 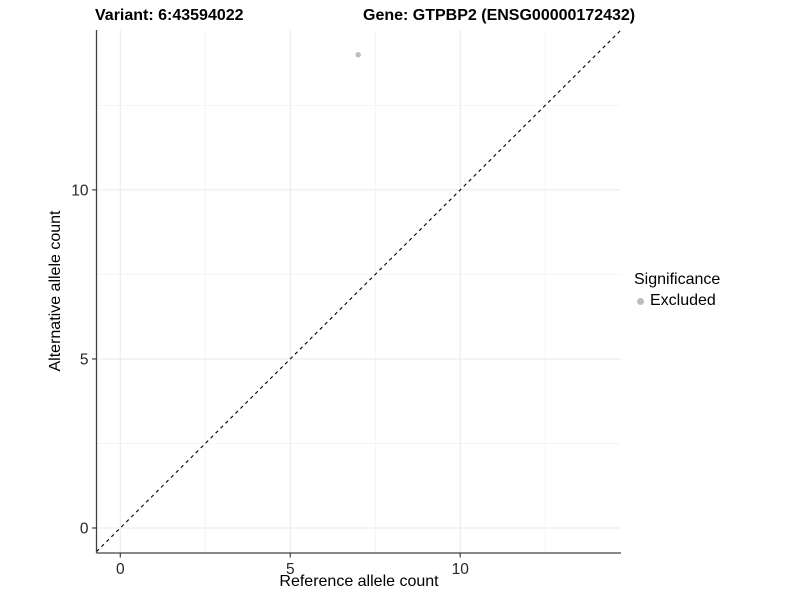 I want to click on y-tick-label: 5, so click(x=84, y=359).